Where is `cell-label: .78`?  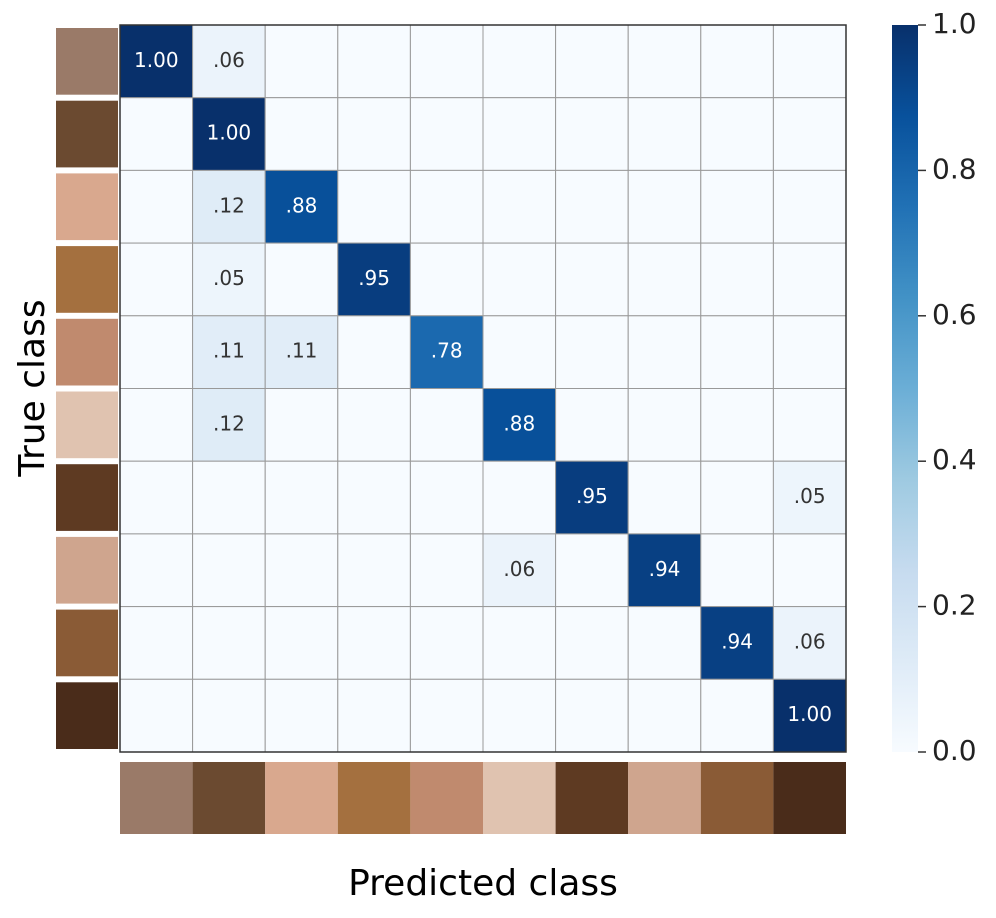 cell-label: .78 is located at coordinates (447, 351).